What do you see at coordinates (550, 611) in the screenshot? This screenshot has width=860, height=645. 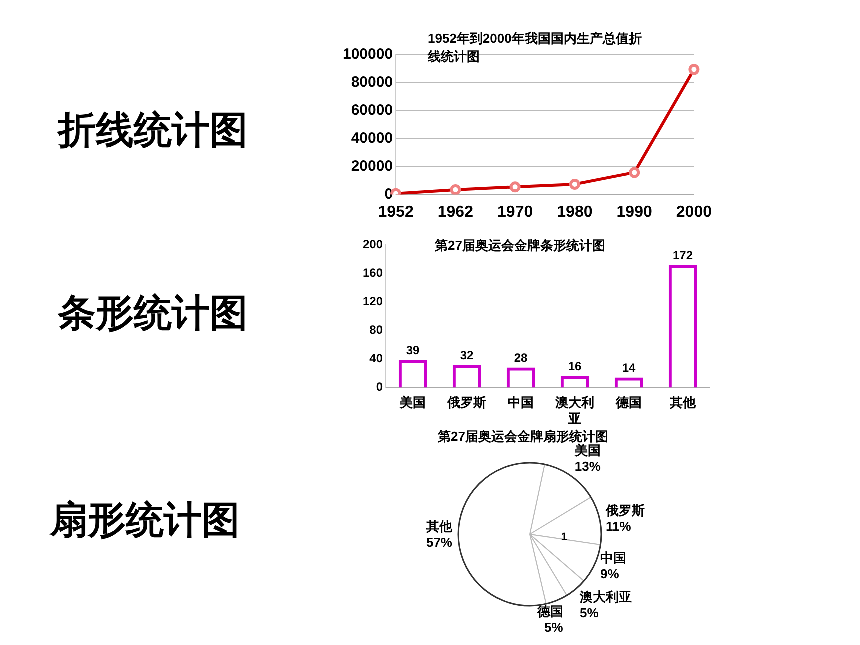 I see `slice-label: 德国` at bounding box center [550, 611].